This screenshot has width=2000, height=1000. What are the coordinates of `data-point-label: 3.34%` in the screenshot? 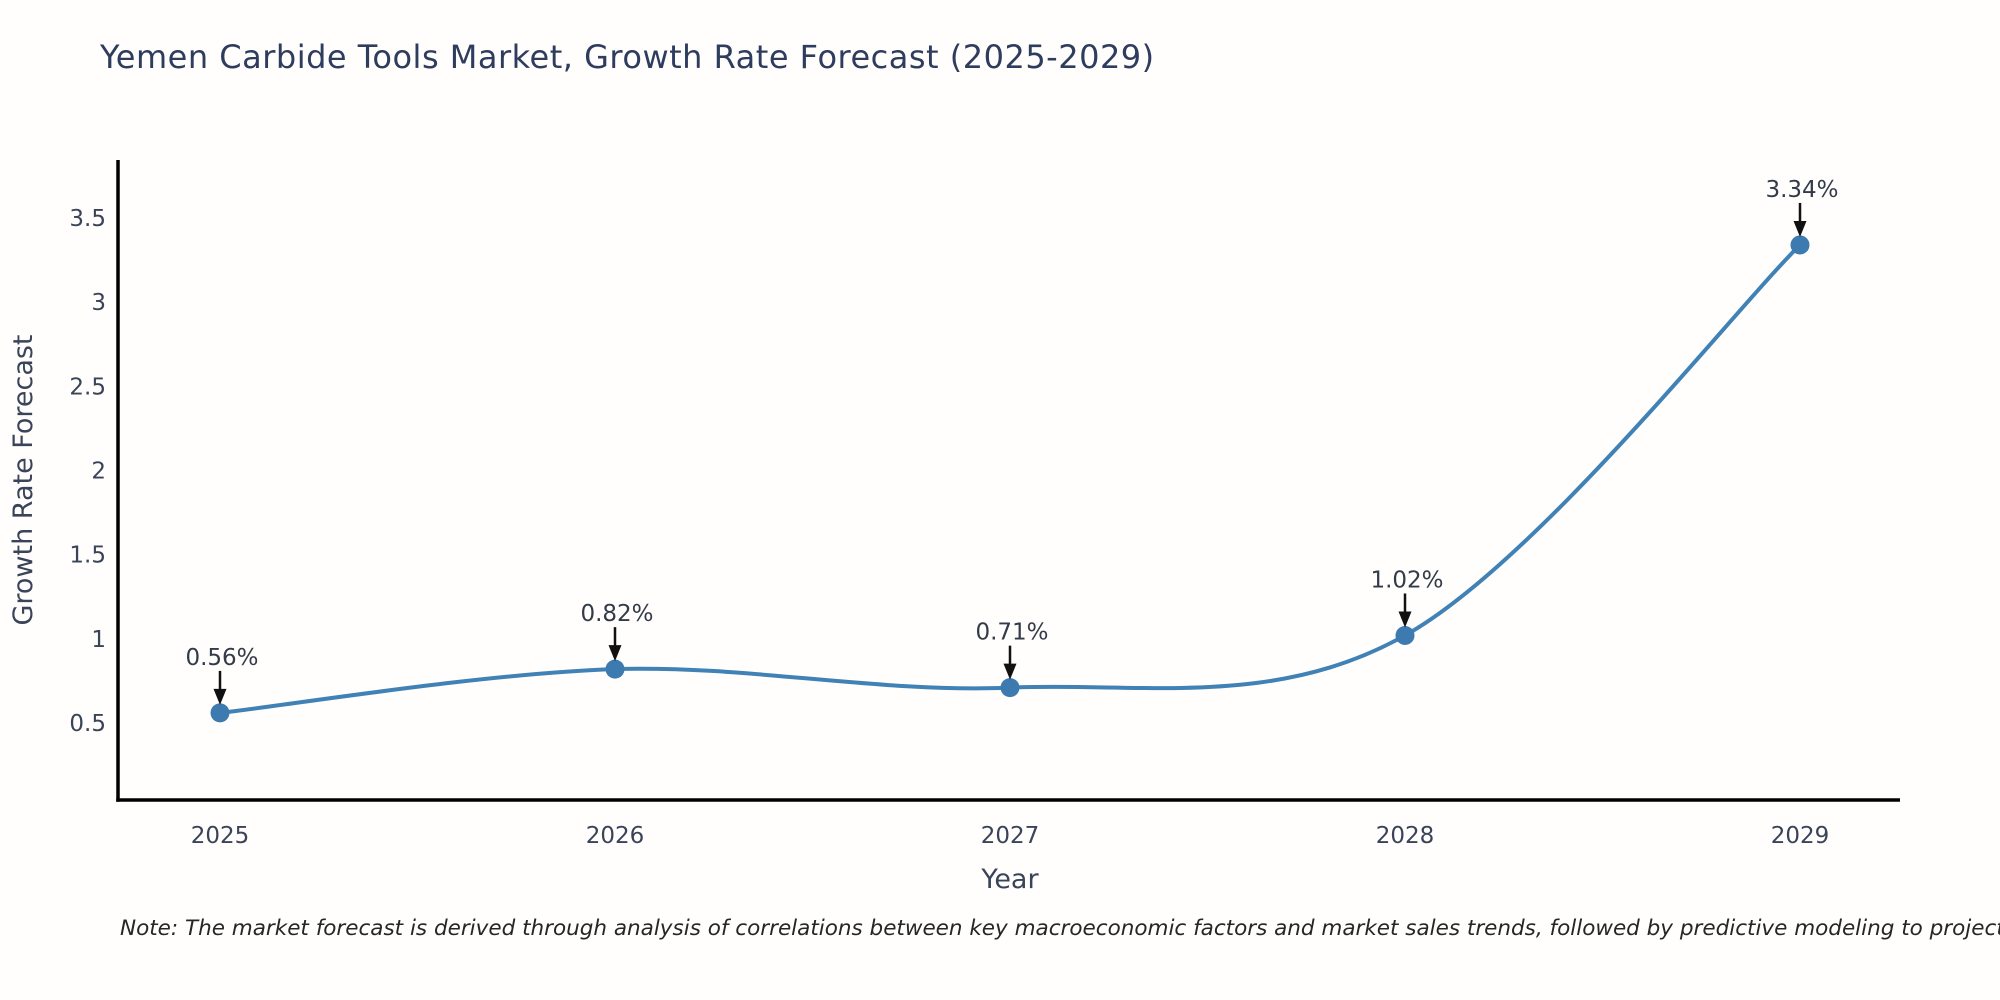 It's located at (1801, 190).